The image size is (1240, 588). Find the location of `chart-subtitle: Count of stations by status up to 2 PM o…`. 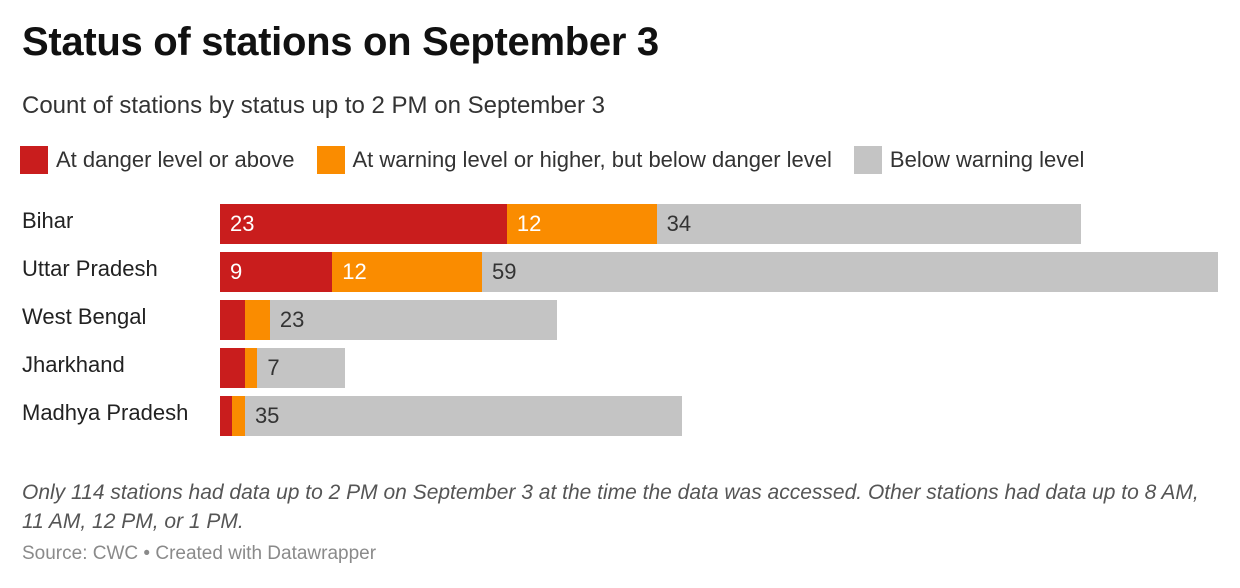

chart-subtitle: Count of stations by status up to 2 PM o… is located at coordinates (313, 105).